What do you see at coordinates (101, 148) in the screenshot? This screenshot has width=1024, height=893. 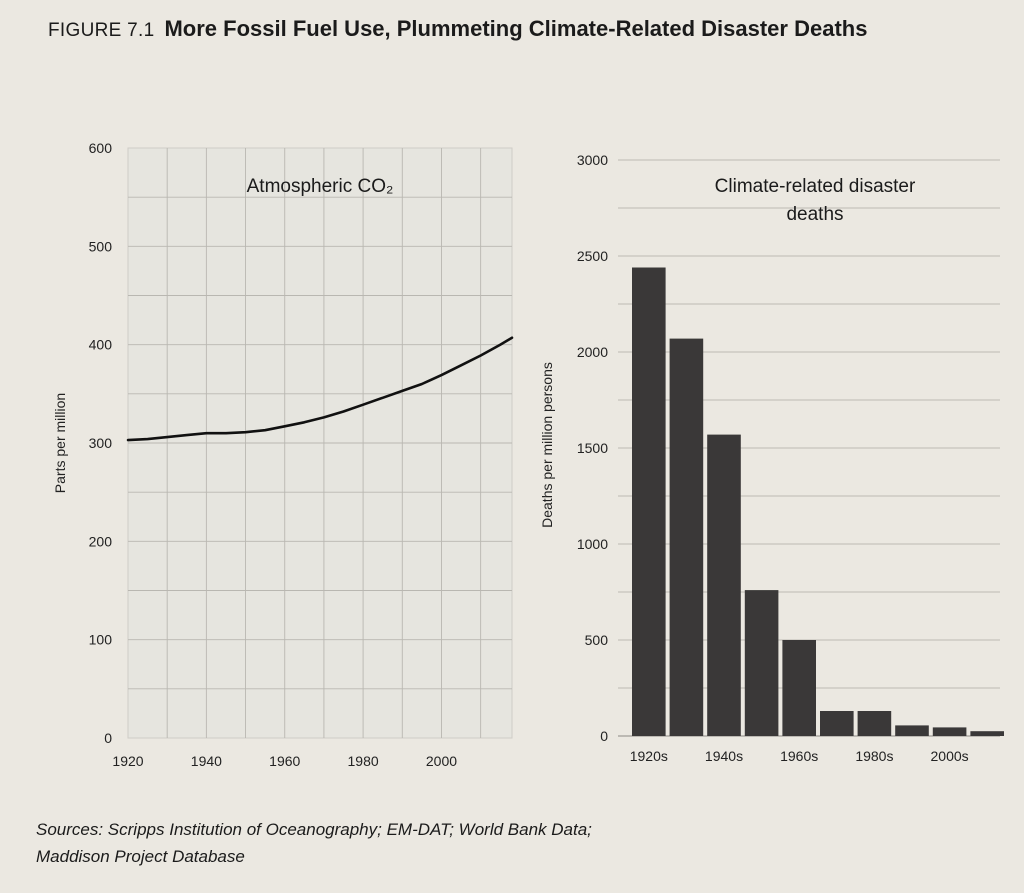 I see `co2-y-tick-label: 600` at bounding box center [101, 148].